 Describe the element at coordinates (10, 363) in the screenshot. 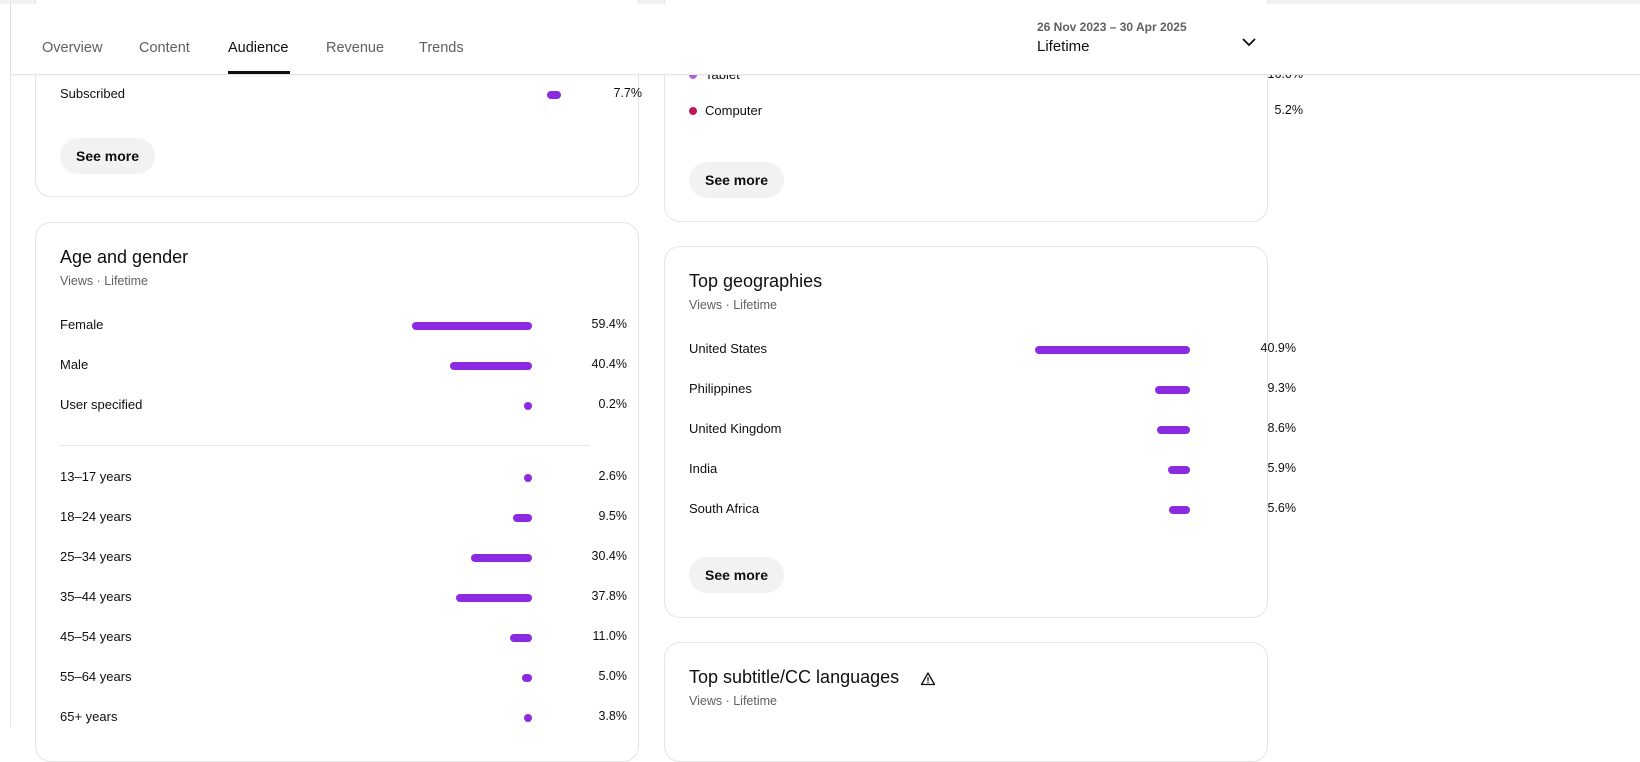

I see `page-left-edge` at that location.